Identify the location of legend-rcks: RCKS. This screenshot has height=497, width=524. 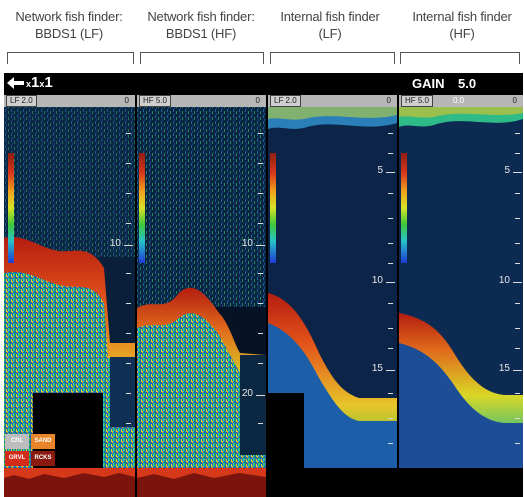
(43, 458).